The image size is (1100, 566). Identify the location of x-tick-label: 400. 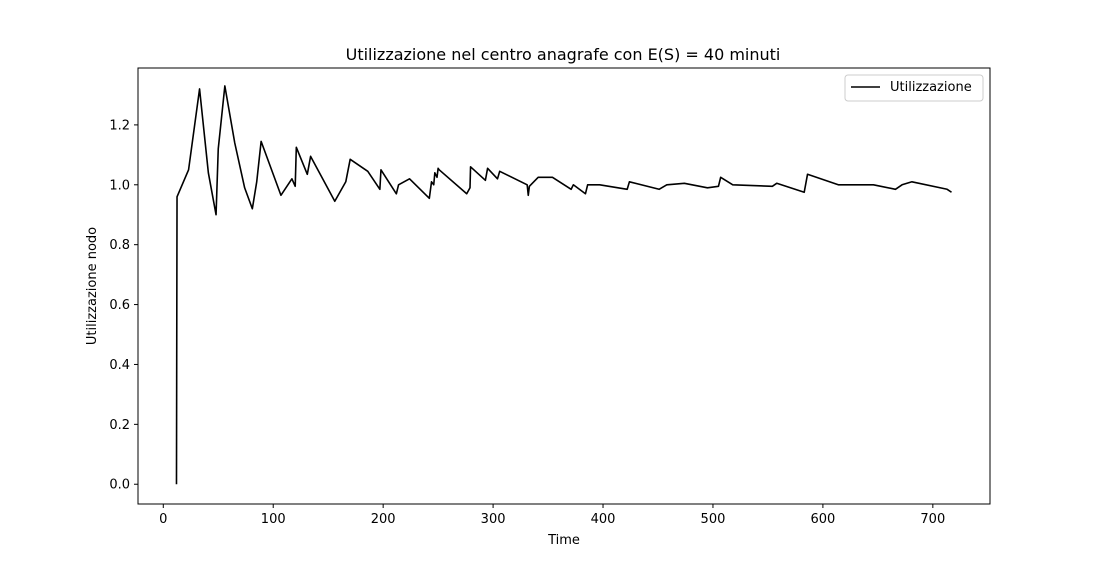
(603, 519).